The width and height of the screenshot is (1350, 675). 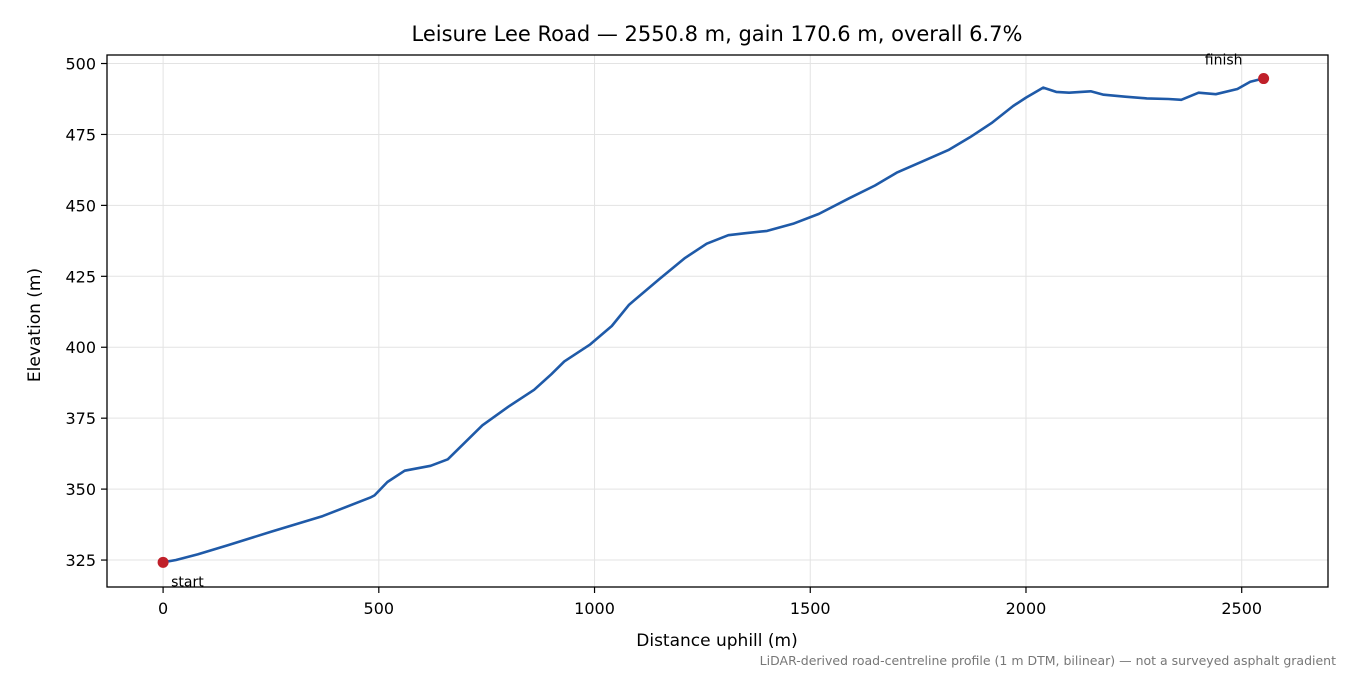 I want to click on y-tick-label: 350, so click(x=80, y=489).